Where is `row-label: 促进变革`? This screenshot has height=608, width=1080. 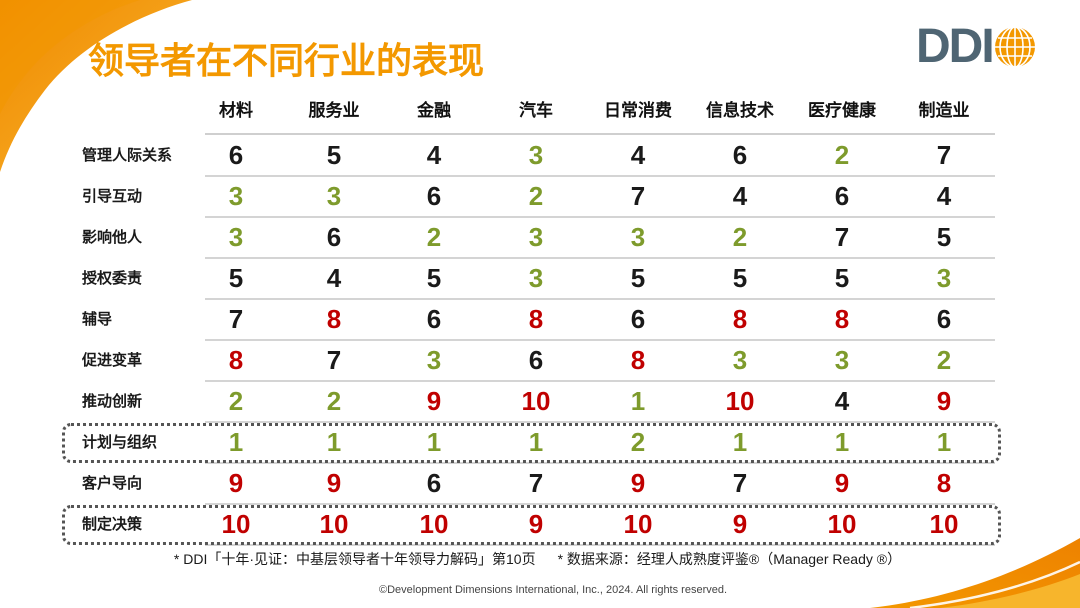 row-label: 促进变革 is located at coordinates (112, 360).